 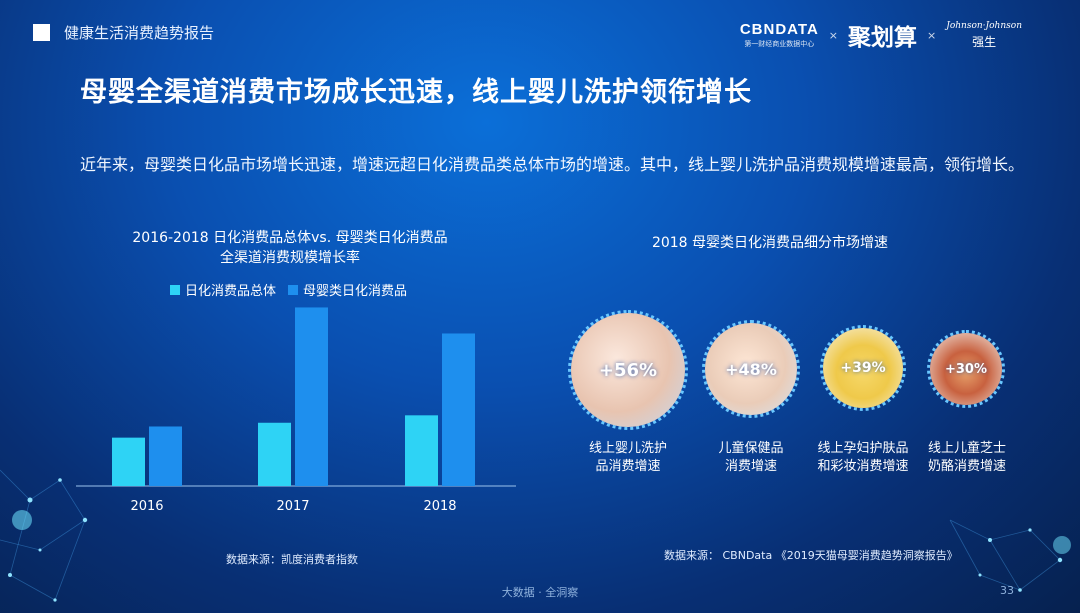 What do you see at coordinates (274, 454) in the screenshot?
I see `bar-2017-series1` at bounding box center [274, 454].